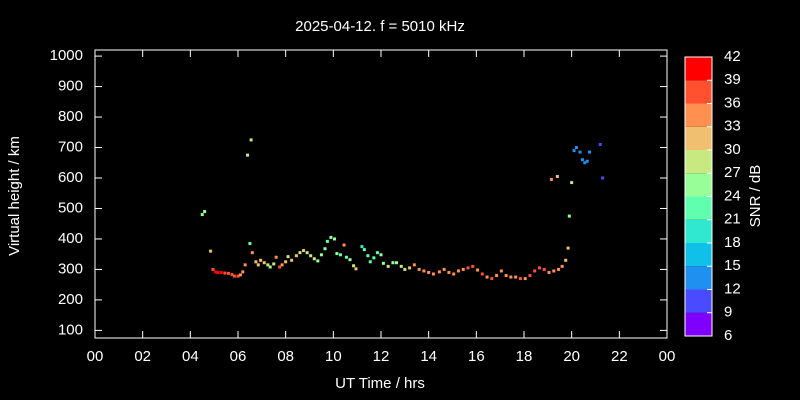 The image size is (800, 400). Describe the element at coordinates (732, 126) in the screenshot. I see `colorbar-tick-label: 33` at that location.